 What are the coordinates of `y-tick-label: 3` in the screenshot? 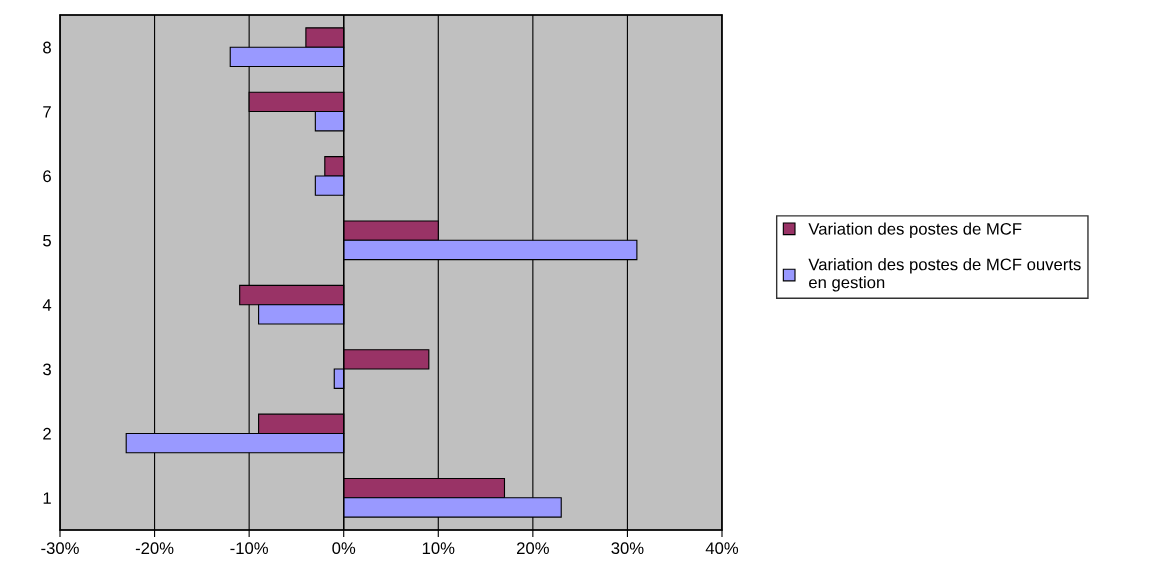 It's located at (47, 369).